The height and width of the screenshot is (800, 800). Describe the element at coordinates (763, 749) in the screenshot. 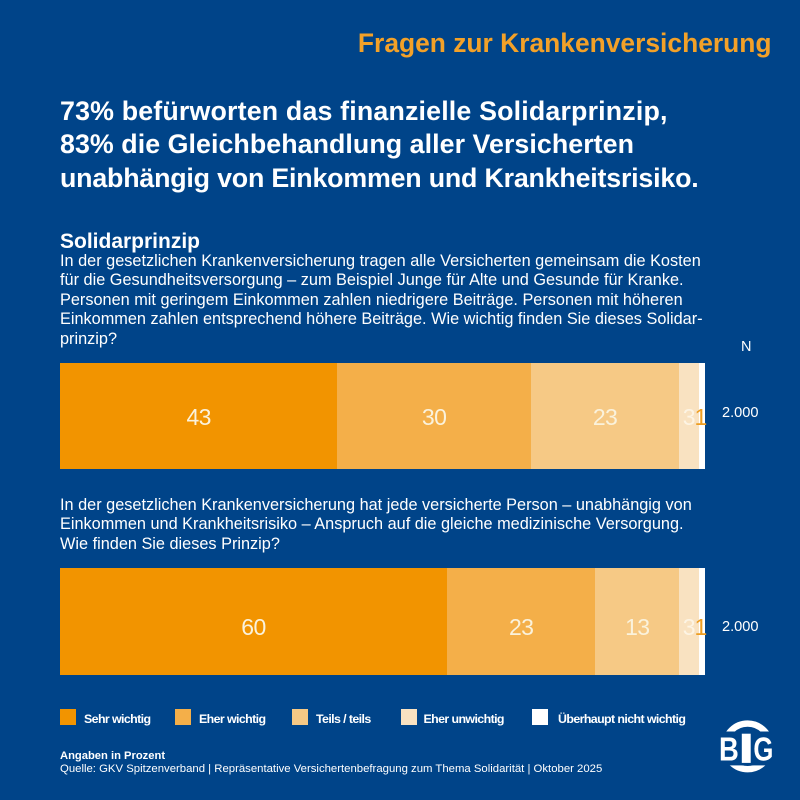

I see `svg-text: G` at that location.